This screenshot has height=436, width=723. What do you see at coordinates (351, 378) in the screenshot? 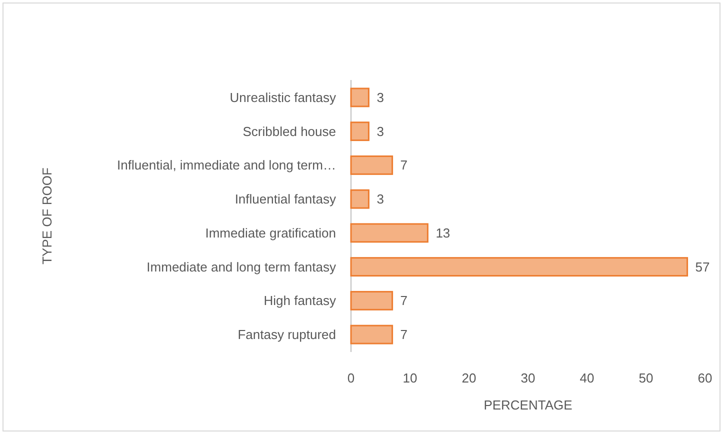
I see `x-tick-label: 0` at bounding box center [351, 378].